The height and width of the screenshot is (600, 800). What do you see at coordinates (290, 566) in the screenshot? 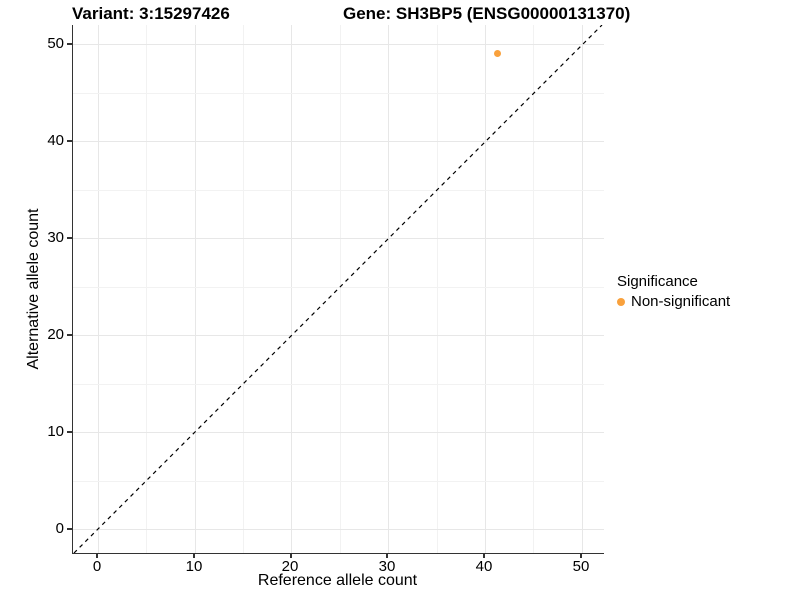
I see `x-tick-label: 20` at bounding box center [290, 566].